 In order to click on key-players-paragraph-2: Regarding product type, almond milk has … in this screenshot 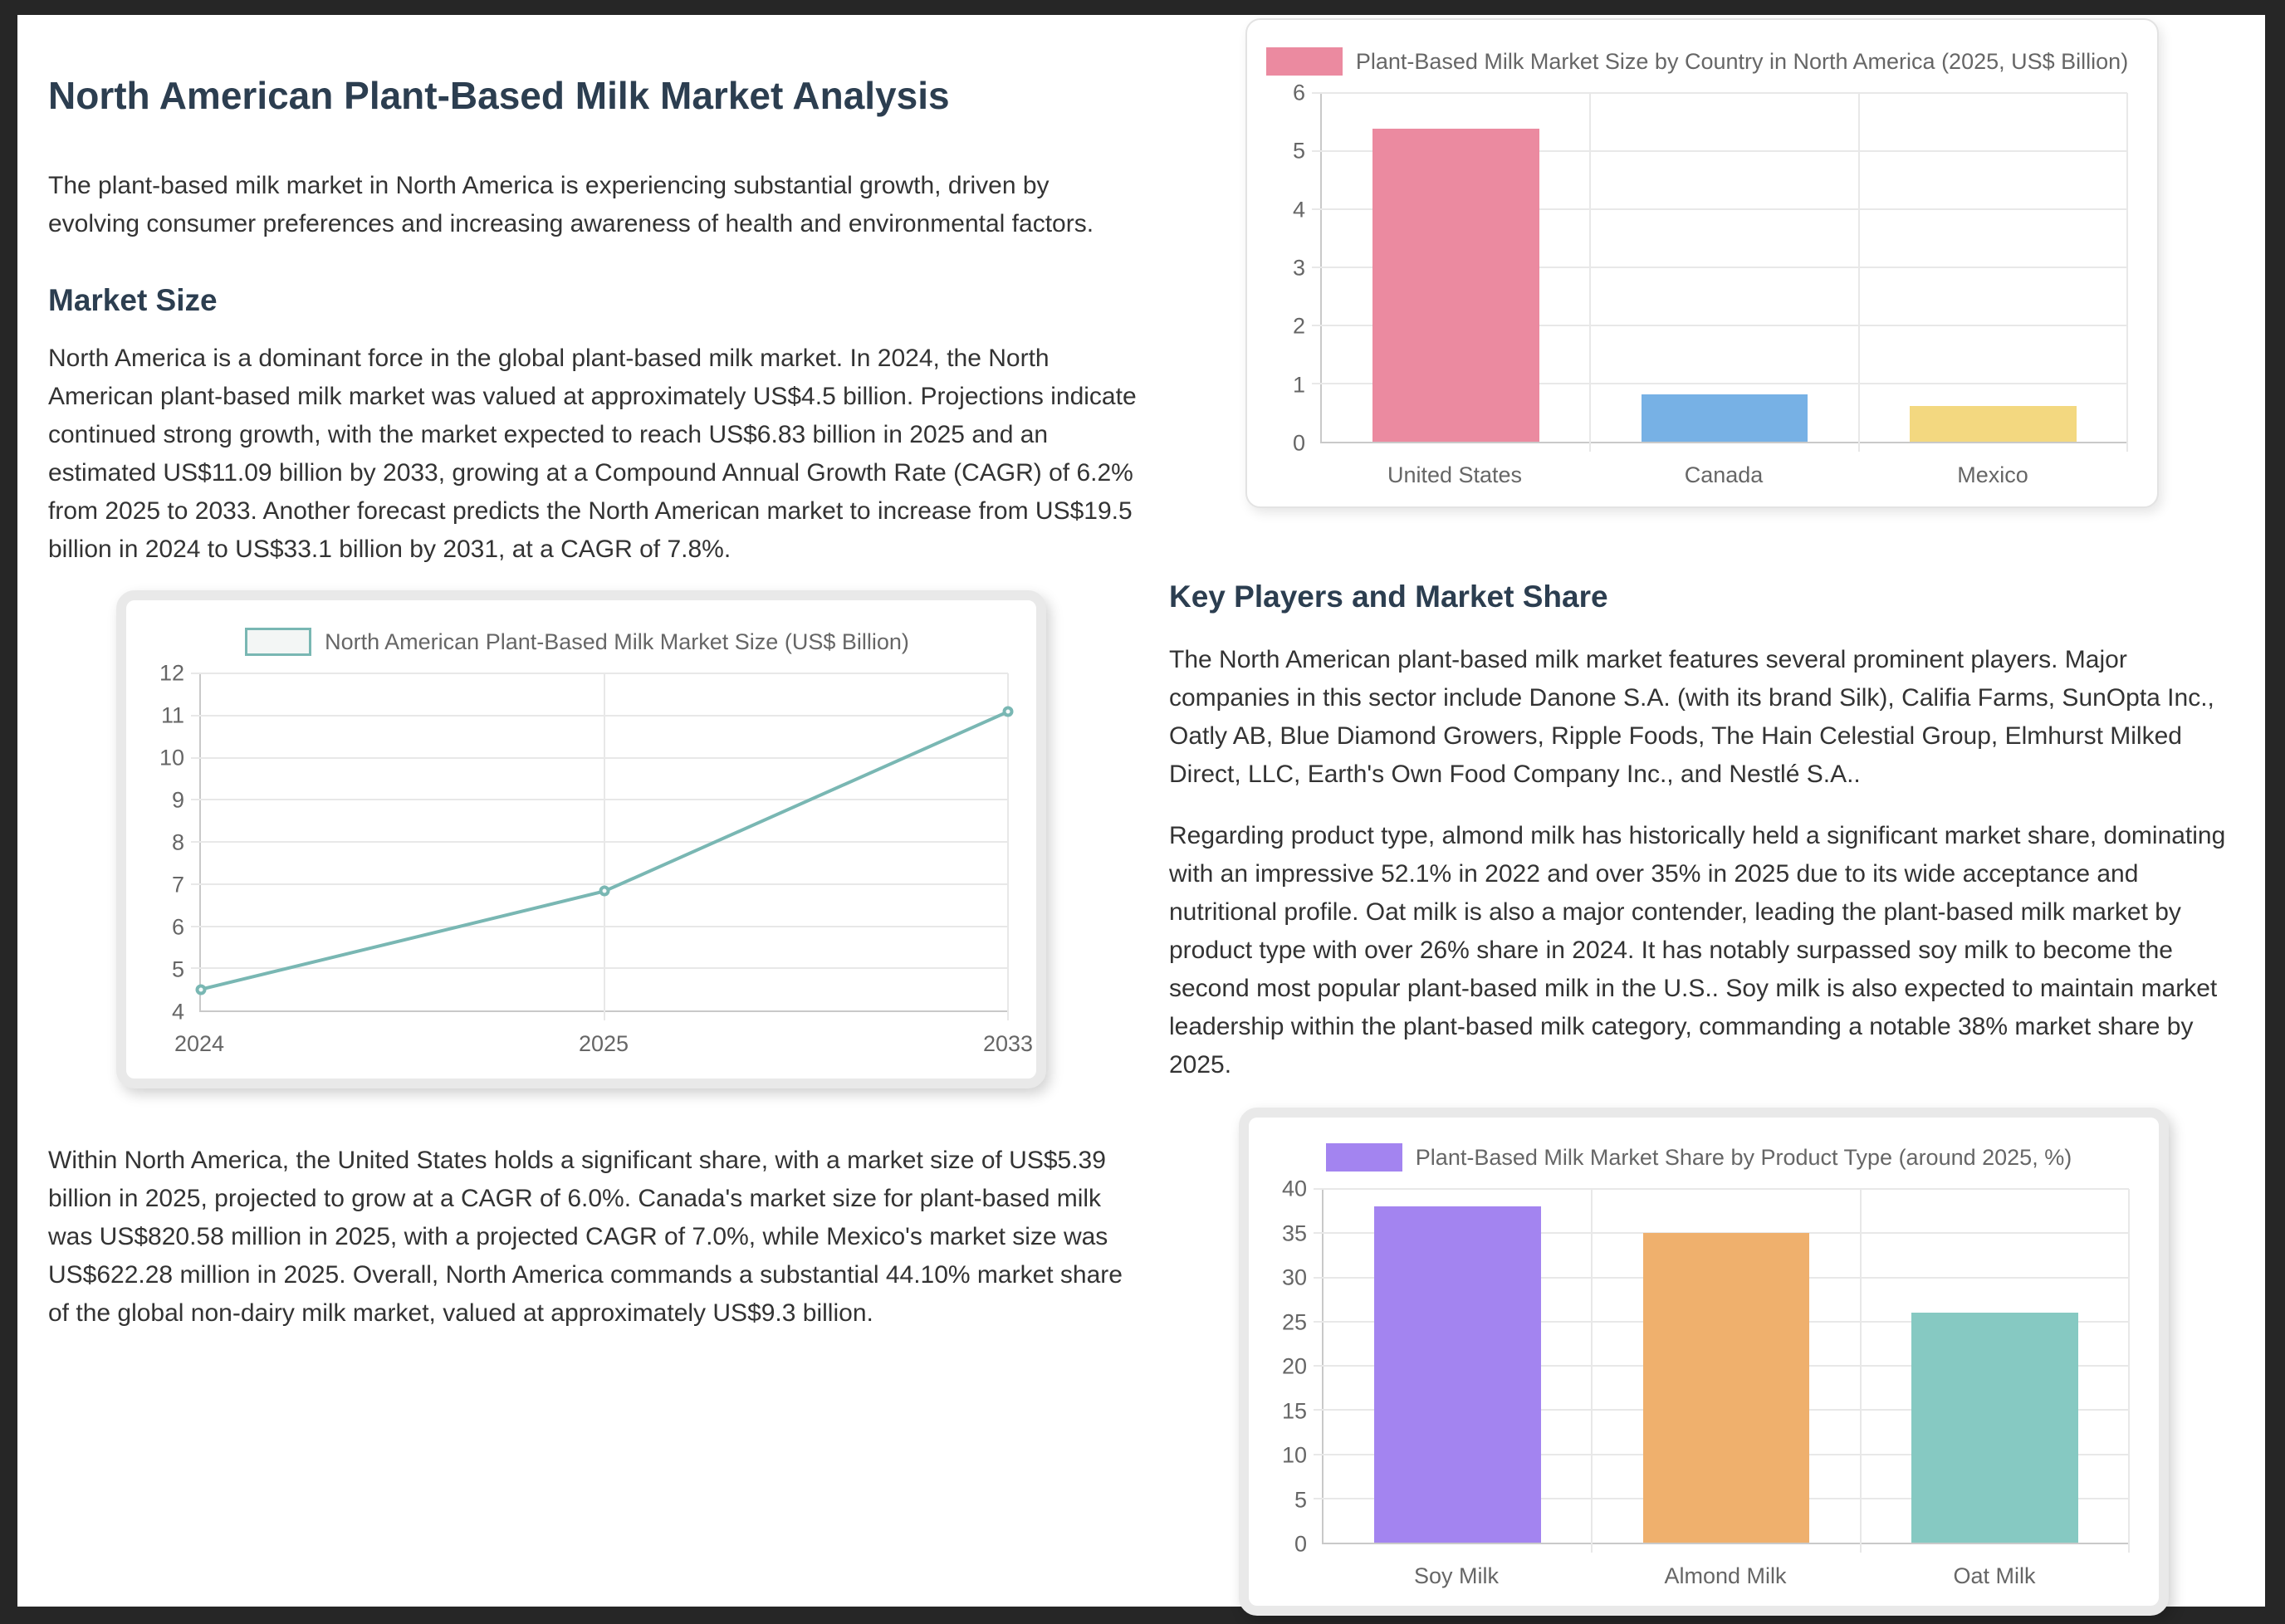, I will do `click(1697, 950)`.